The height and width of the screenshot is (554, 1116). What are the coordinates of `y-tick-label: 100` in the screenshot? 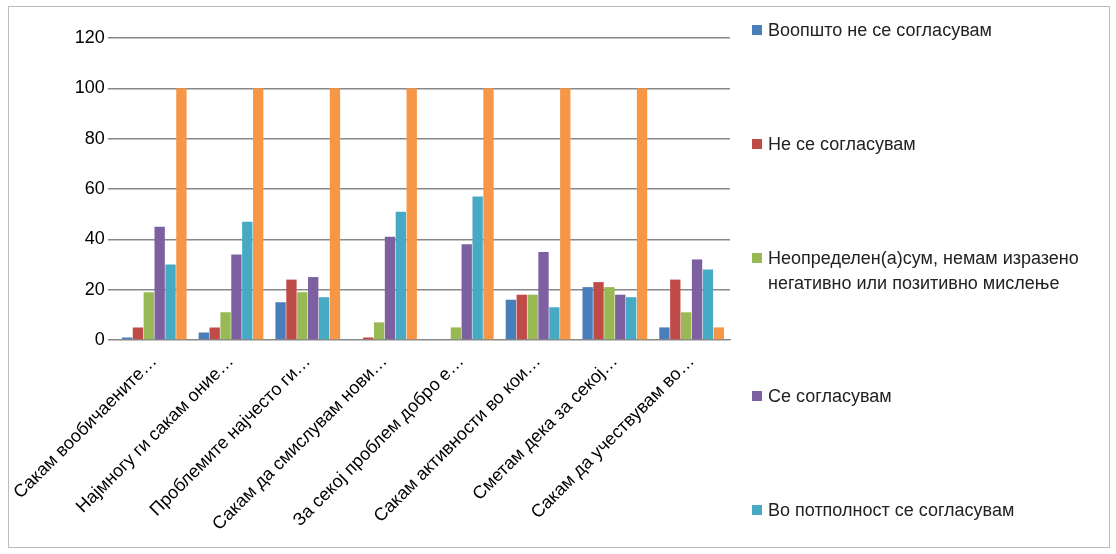 It's located at (89, 87).